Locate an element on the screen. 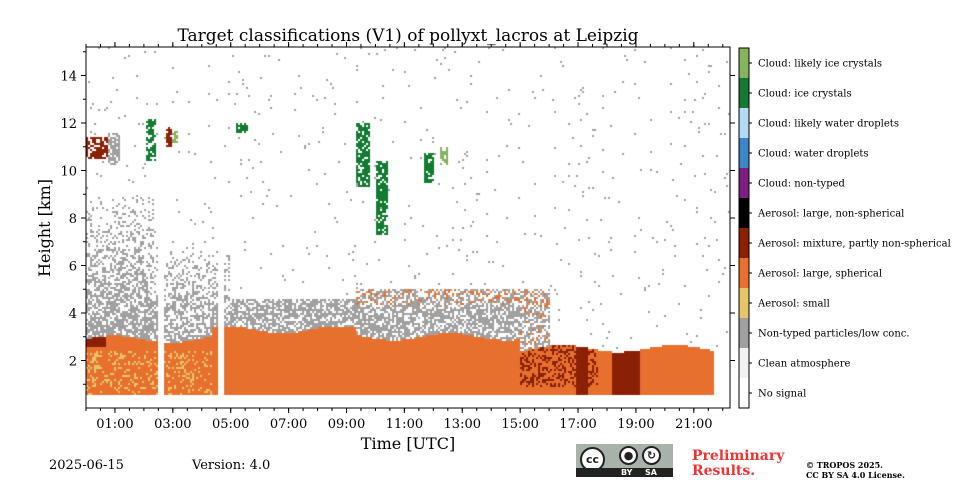 The width and height of the screenshot is (960, 480). legend-label: Aerosol: small is located at coordinates (793, 304).